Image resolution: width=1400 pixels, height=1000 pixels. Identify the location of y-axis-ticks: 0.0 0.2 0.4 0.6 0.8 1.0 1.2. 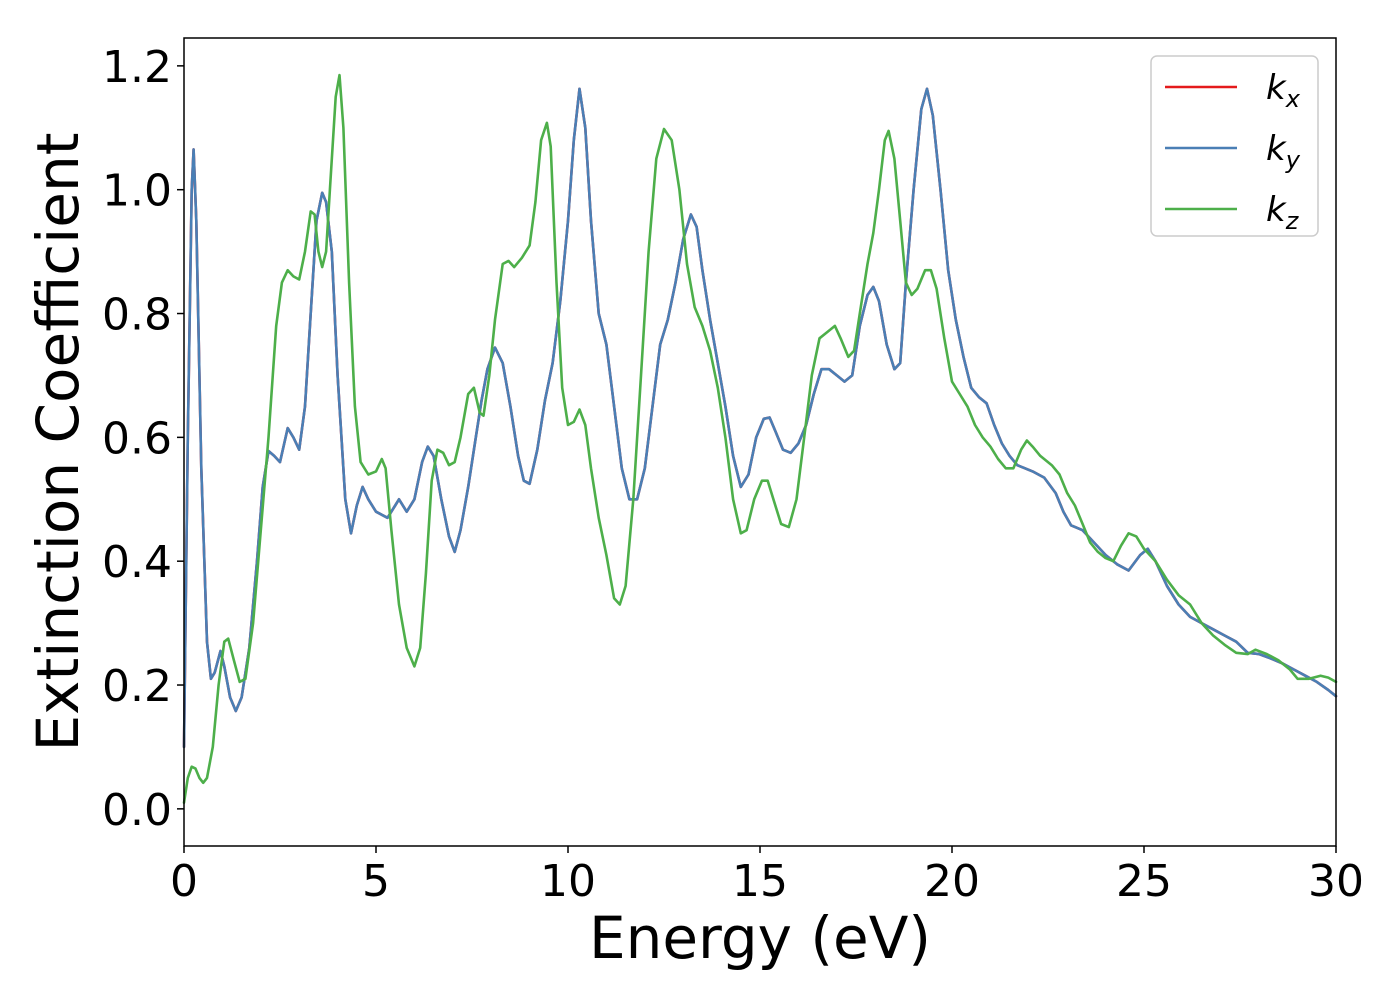
(143, 439).